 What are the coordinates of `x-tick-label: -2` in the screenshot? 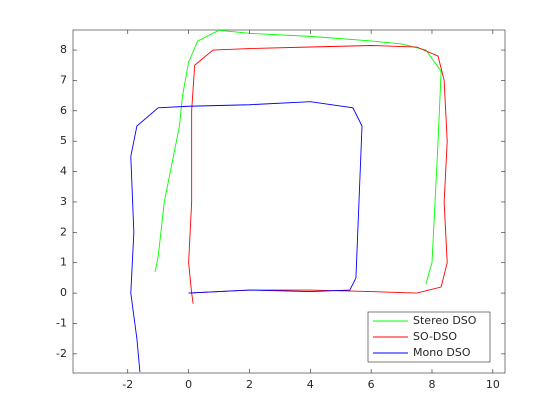 It's located at (127, 384).